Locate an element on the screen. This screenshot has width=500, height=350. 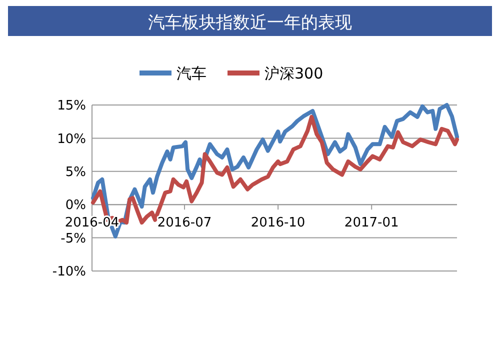
x-tick-label: 2016-10 is located at coordinates (278, 223).